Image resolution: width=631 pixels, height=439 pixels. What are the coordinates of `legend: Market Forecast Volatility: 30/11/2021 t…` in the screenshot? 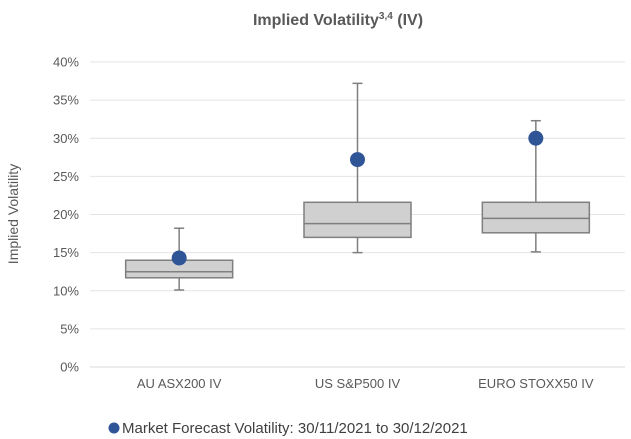 It's located at (288, 428).